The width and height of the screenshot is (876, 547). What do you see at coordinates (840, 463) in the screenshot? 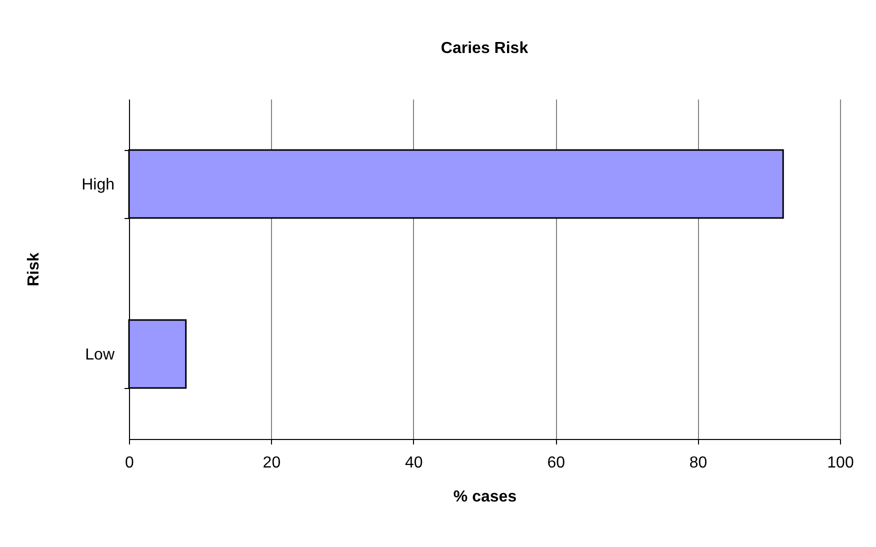
I see `x-tick-label: 100` at bounding box center [840, 463].